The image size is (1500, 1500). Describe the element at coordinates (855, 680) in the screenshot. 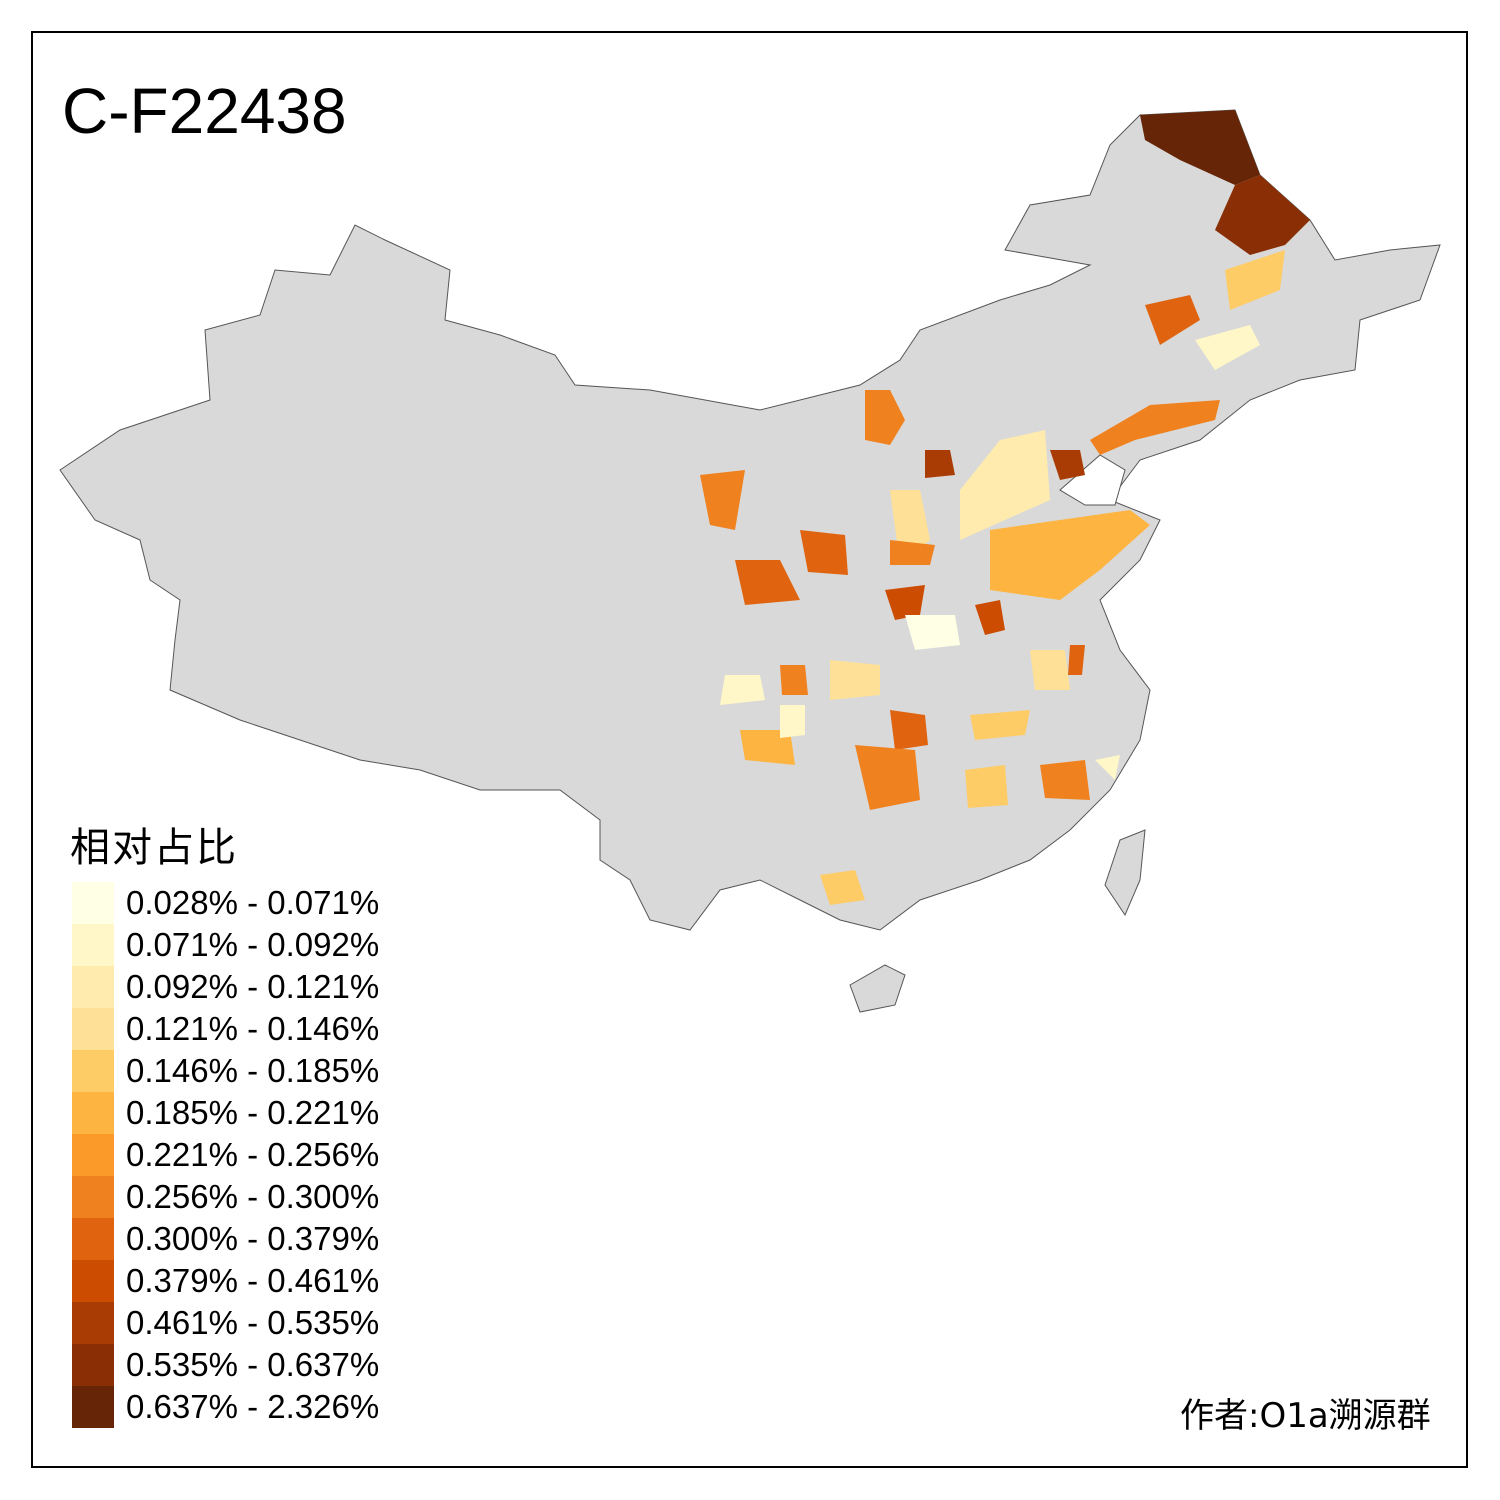

I see `region-hubei-west` at that location.